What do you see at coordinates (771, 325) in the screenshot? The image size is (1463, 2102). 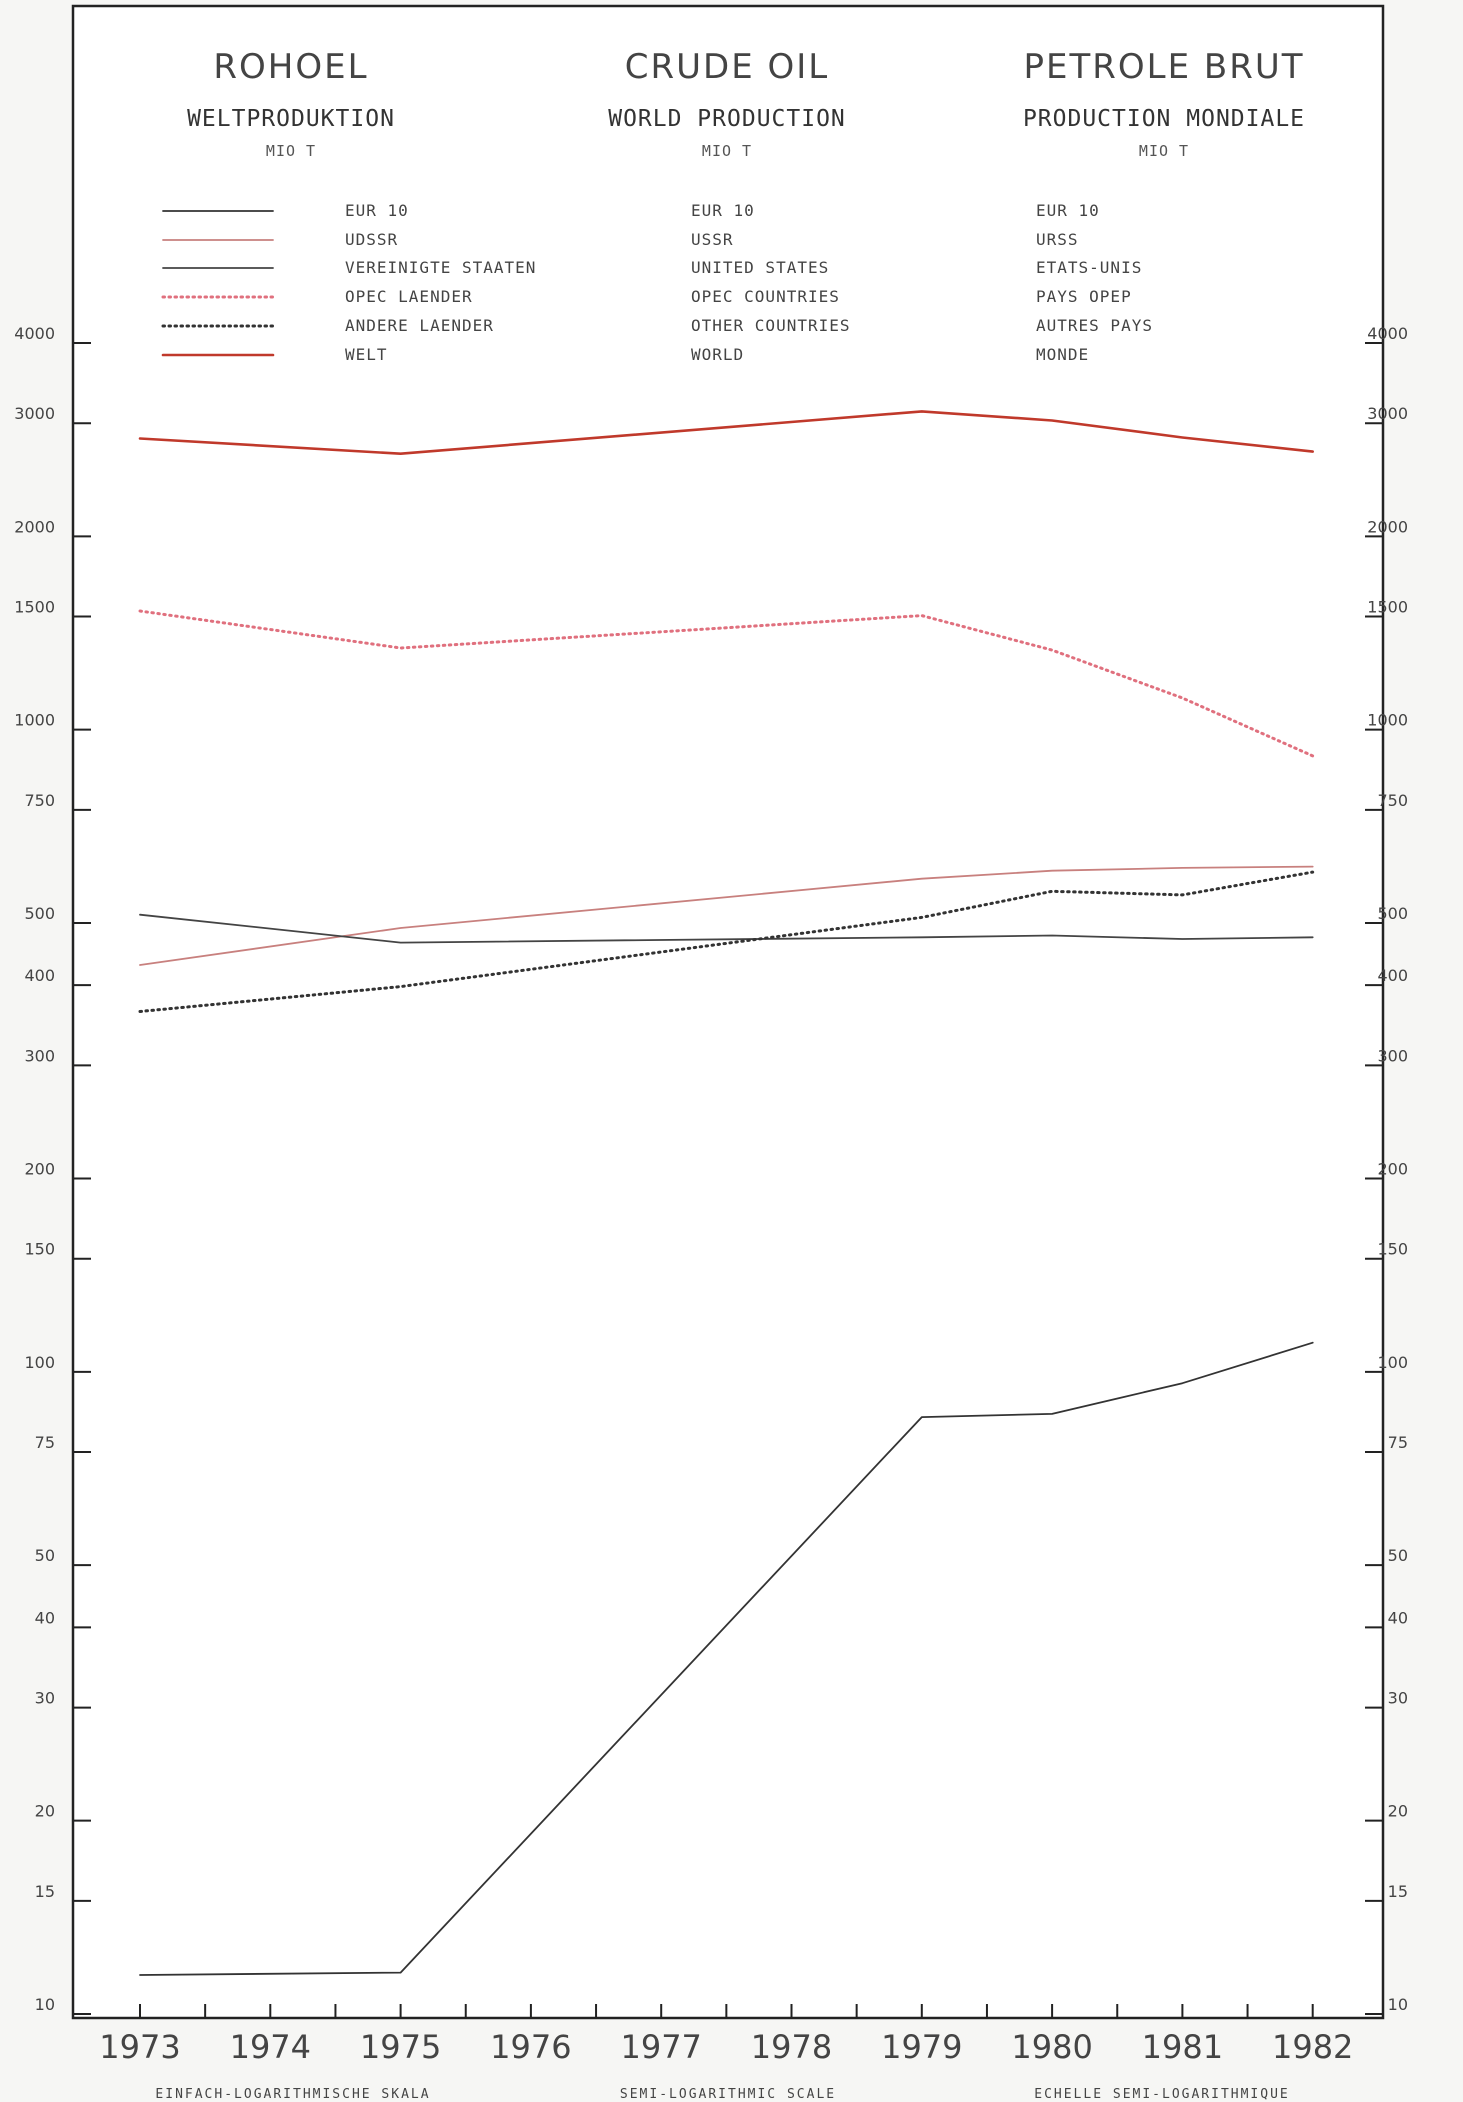 I see `legend-en-other: OTHER COUNTRIES` at bounding box center [771, 325].